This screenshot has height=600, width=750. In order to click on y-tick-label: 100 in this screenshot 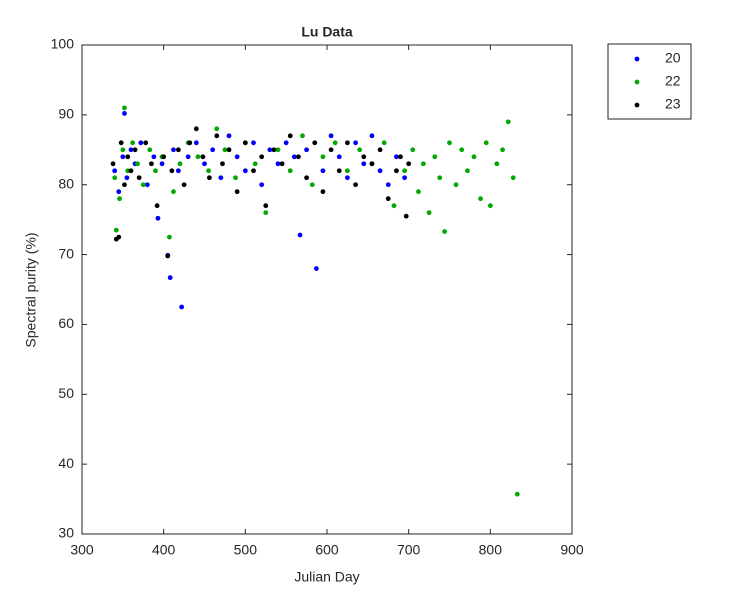, I will do `click(63, 44)`.